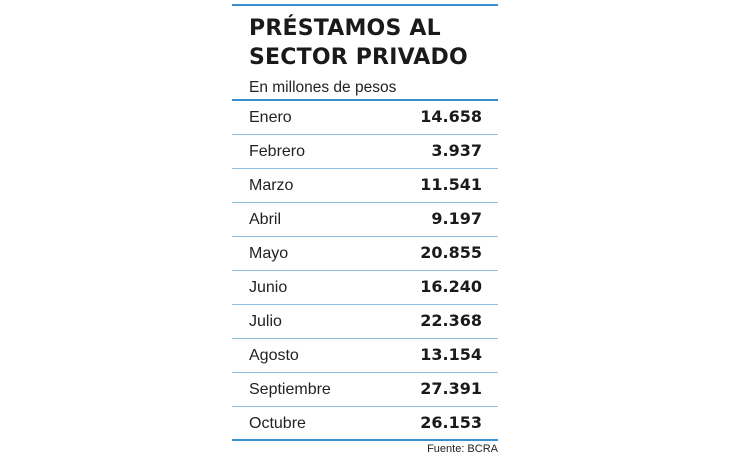  Describe the element at coordinates (365, 5) in the screenshot. I see `top-rule` at that location.